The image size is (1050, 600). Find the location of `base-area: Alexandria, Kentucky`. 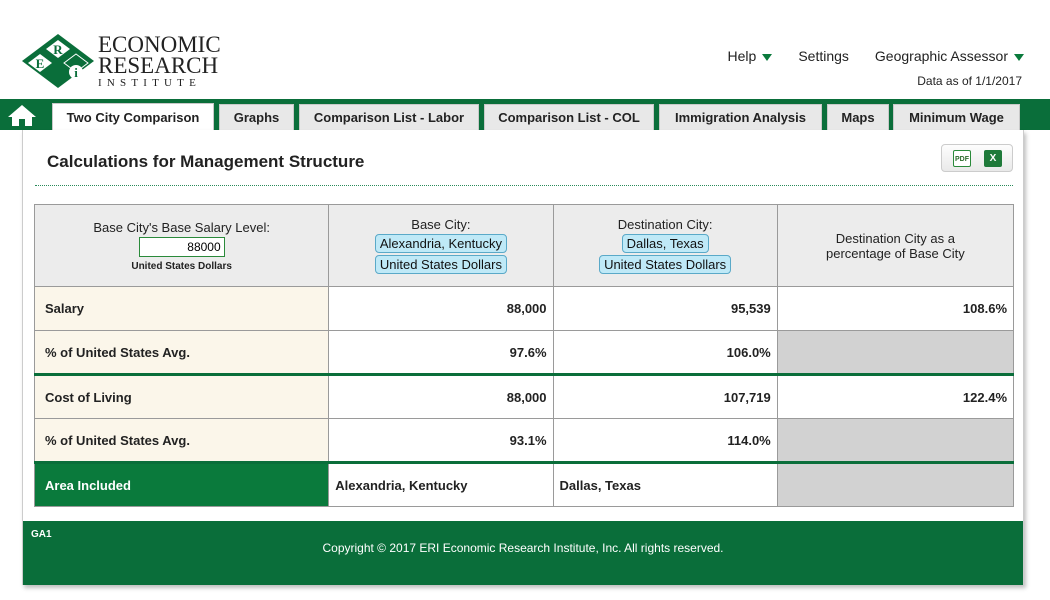

base-area: Alexandria, Kentucky is located at coordinates (441, 484).